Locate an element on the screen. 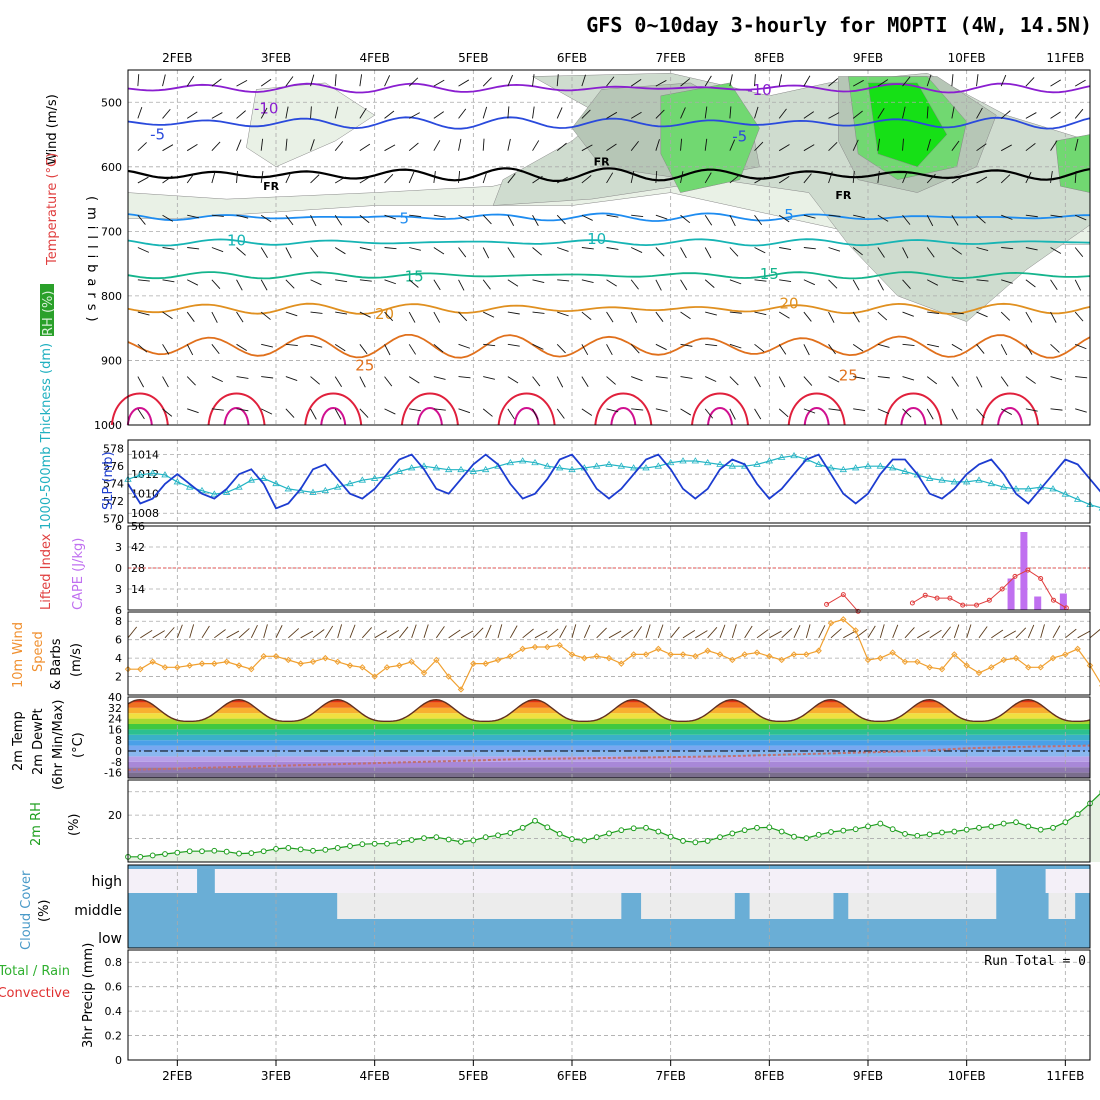 The image size is (1100, 1100). precip-panel: 0 0.2 0.4 0.6 0.8 is located at coordinates (598, 1008).